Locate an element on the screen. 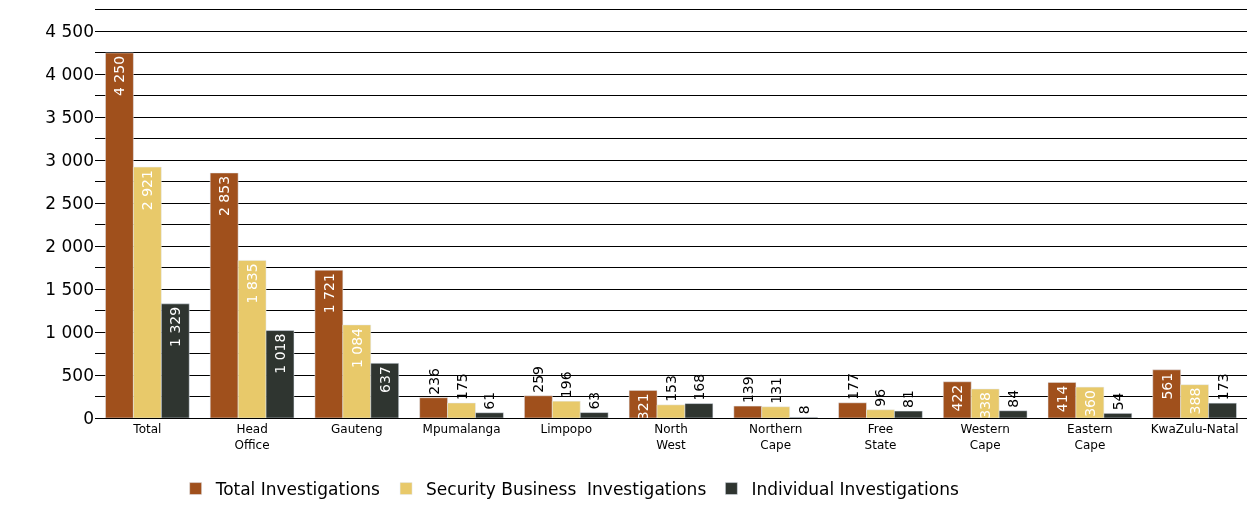 Image resolution: width=1252 pixels, height=512 pixels. y-tick-label: 3 000 is located at coordinates (69, 160).